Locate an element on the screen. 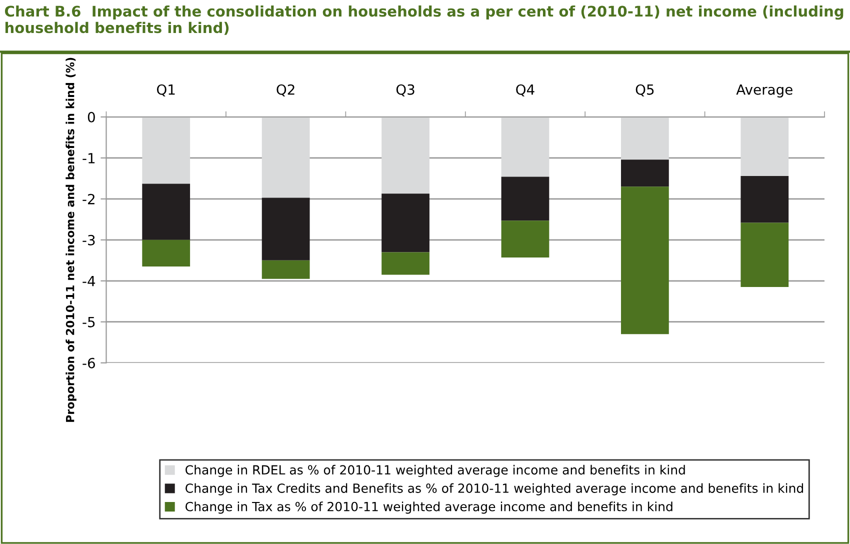 The image size is (850, 544). y-axis-title: Proportion of 2010-11 net income and benefits in kind (%) is located at coordinates (71, 240).